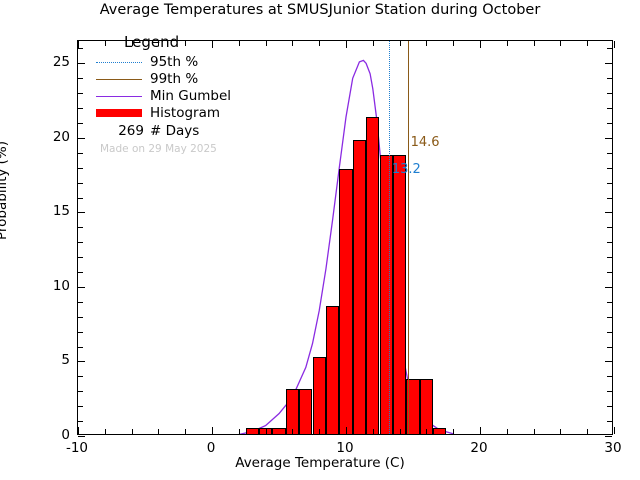 Image resolution: width=640 pixels, height=480 pixels. What do you see at coordinates (77, 448) in the screenshot?
I see `x-axis-tick-label: -10` at bounding box center [77, 448].